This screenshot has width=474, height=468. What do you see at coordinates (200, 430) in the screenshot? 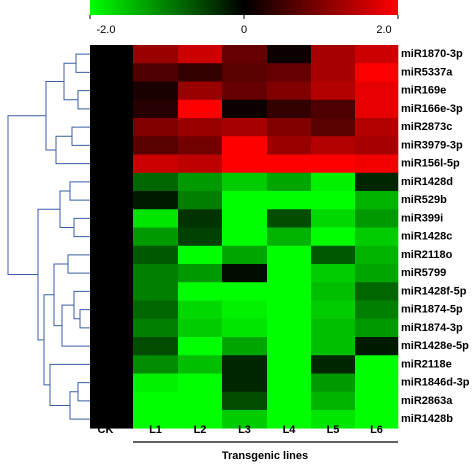
I see `column-label: L2` at bounding box center [200, 430].